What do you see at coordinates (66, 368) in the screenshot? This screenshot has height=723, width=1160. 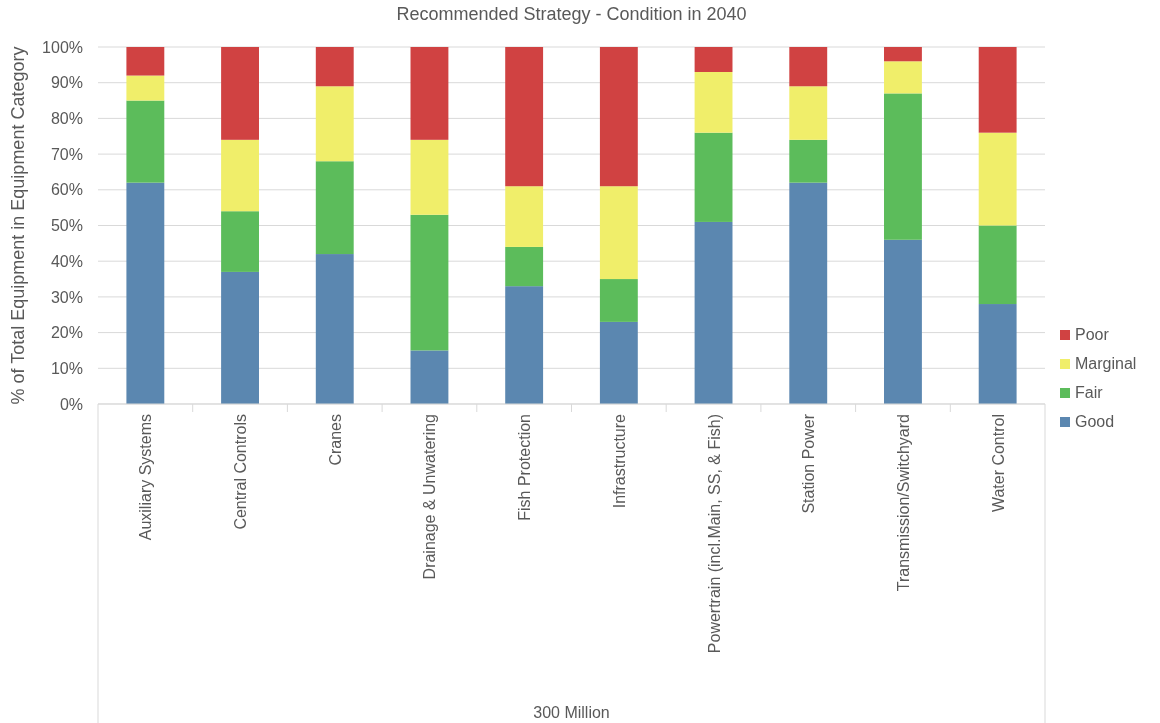 I see `y-tick-label: 10%` at bounding box center [66, 368].